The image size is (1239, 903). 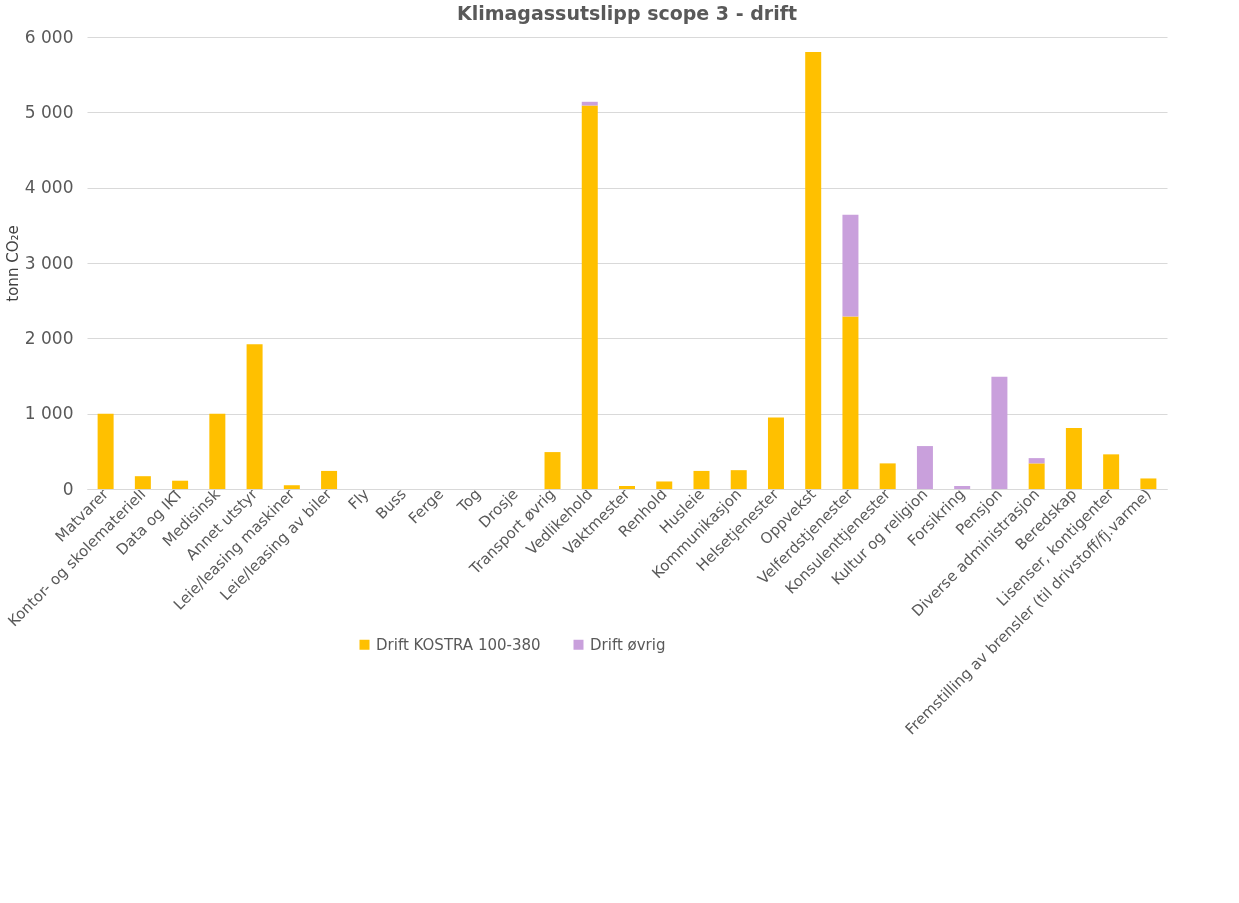 I want to click on y-tick-label: 3 000, so click(x=49, y=262).